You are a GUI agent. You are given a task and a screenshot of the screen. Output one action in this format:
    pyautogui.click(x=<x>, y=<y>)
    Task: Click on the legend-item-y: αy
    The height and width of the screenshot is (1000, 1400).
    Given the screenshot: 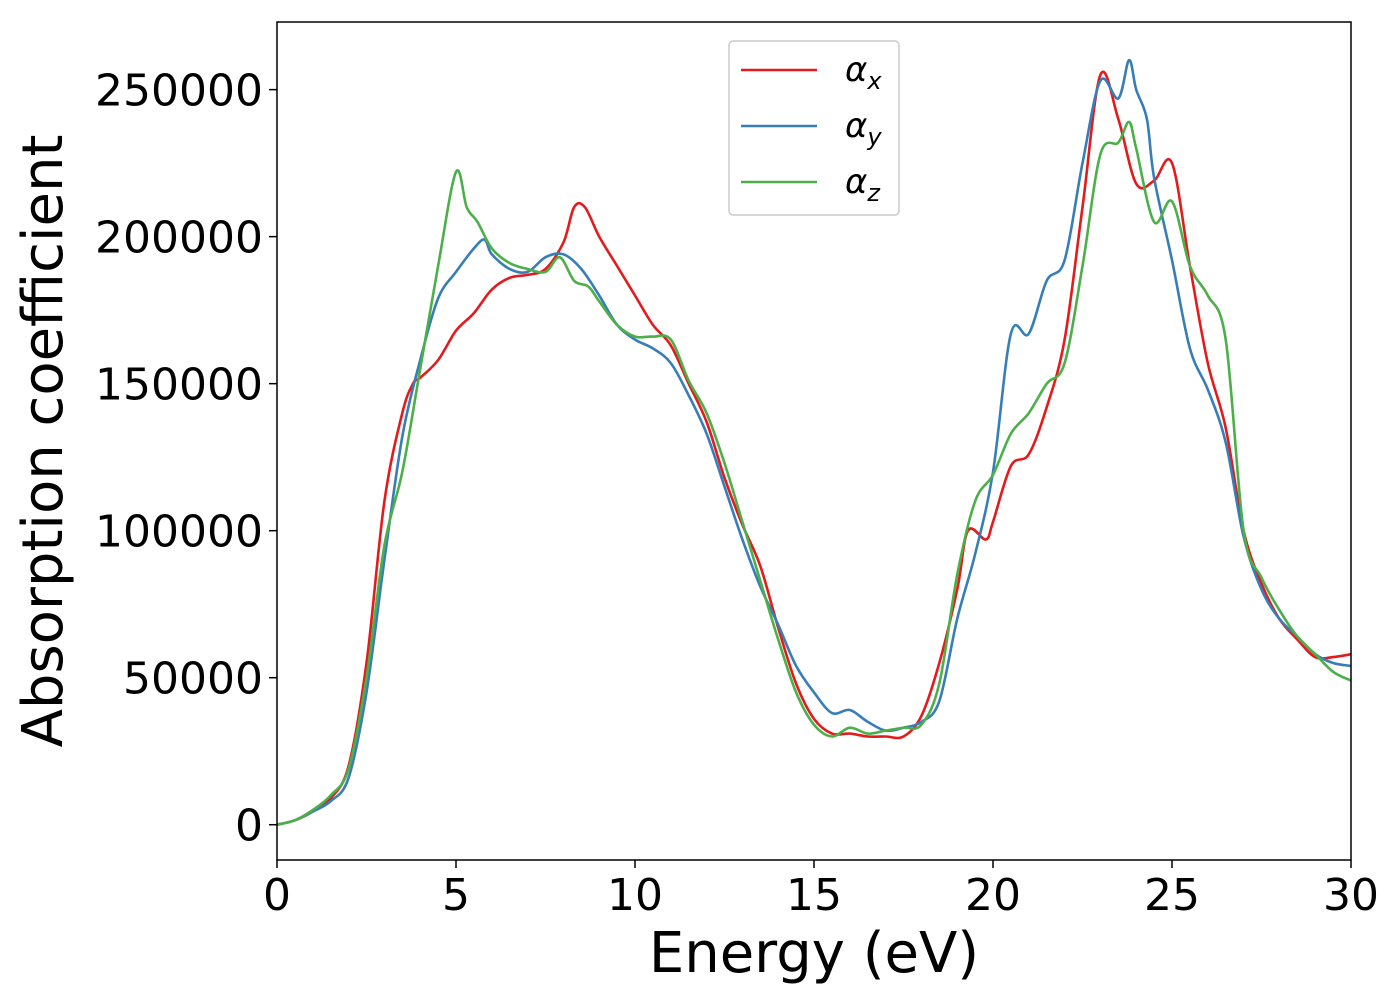 What is the action you would take?
    pyautogui.click(x=811, y=128)
    